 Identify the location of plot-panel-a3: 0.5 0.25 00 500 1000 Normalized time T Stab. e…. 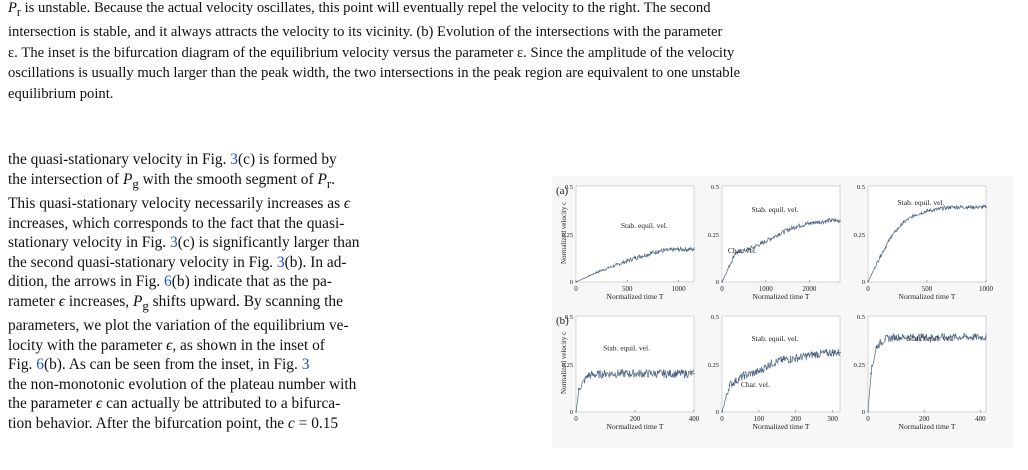
(924, 242).